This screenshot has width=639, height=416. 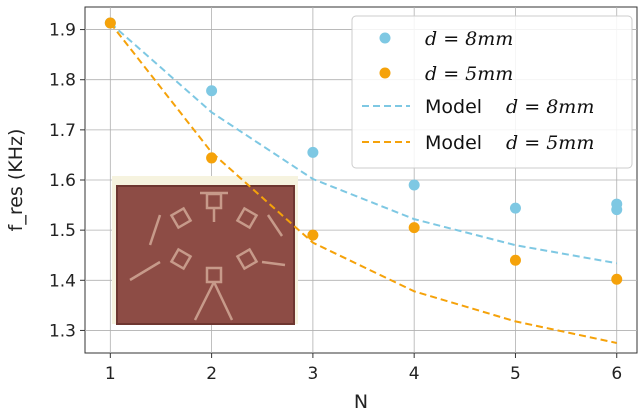 I want to click on x-axis-title: N, so click(x=361, y=402).